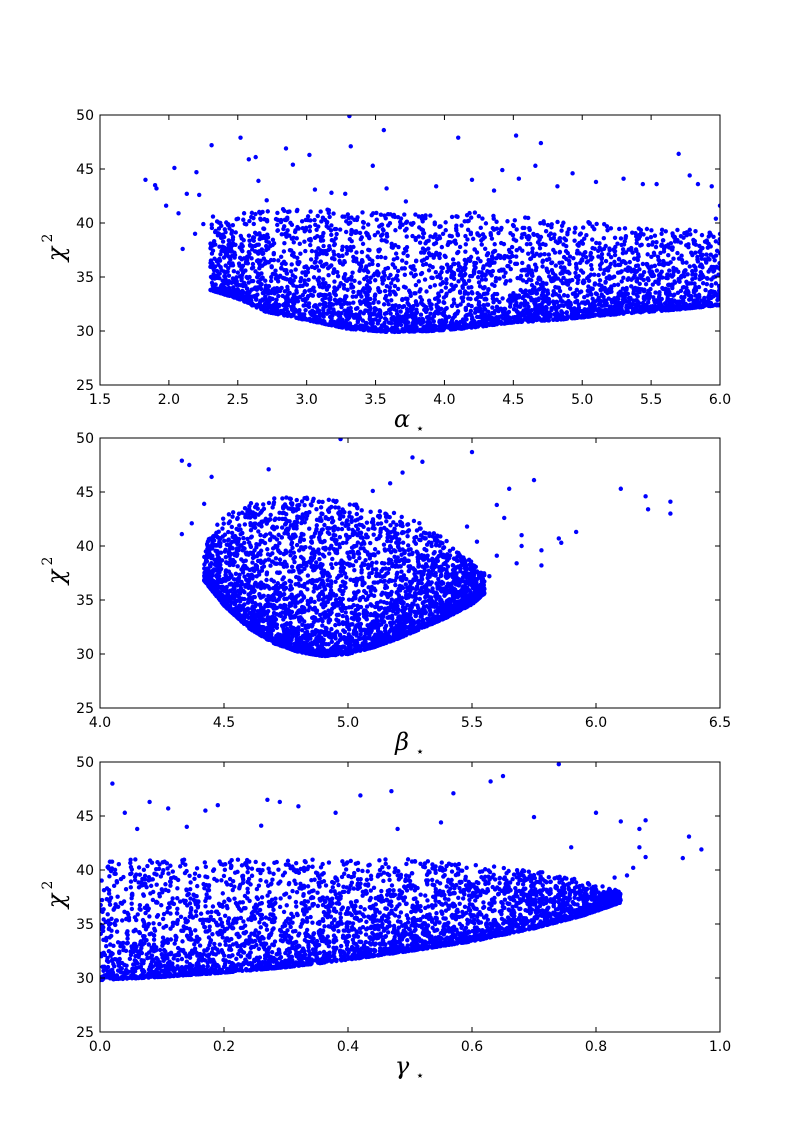 Image resolution: width=800 pixels, height=1146 pixels. I want to click on y-tick-label: 50, so click(85, 116).